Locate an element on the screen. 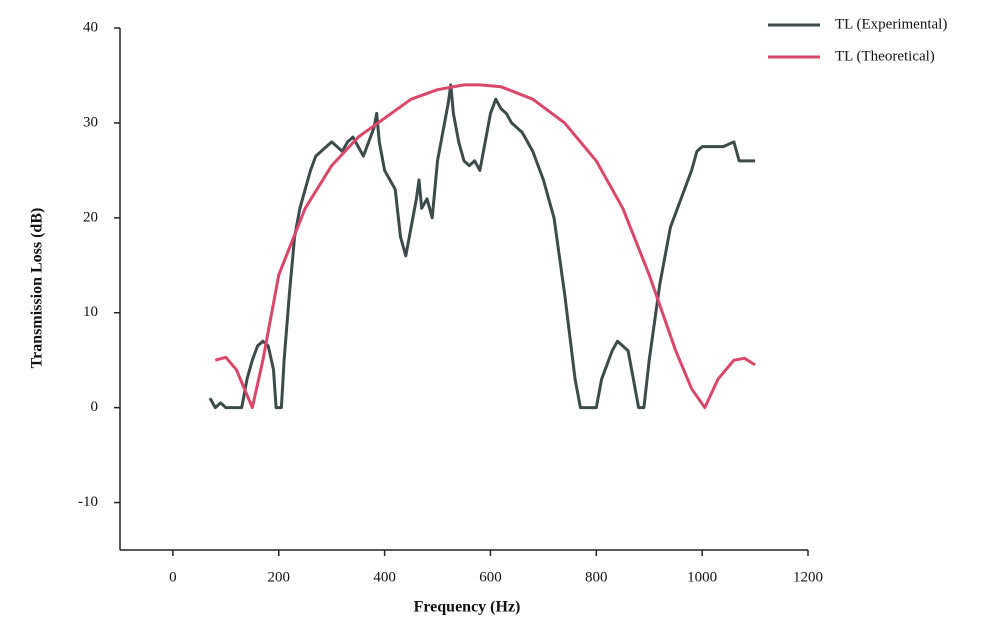 Image resolution: width=1000 pixels, height=635 pixels. x-tick-label: 1200 is located at coordinates (808, 577).